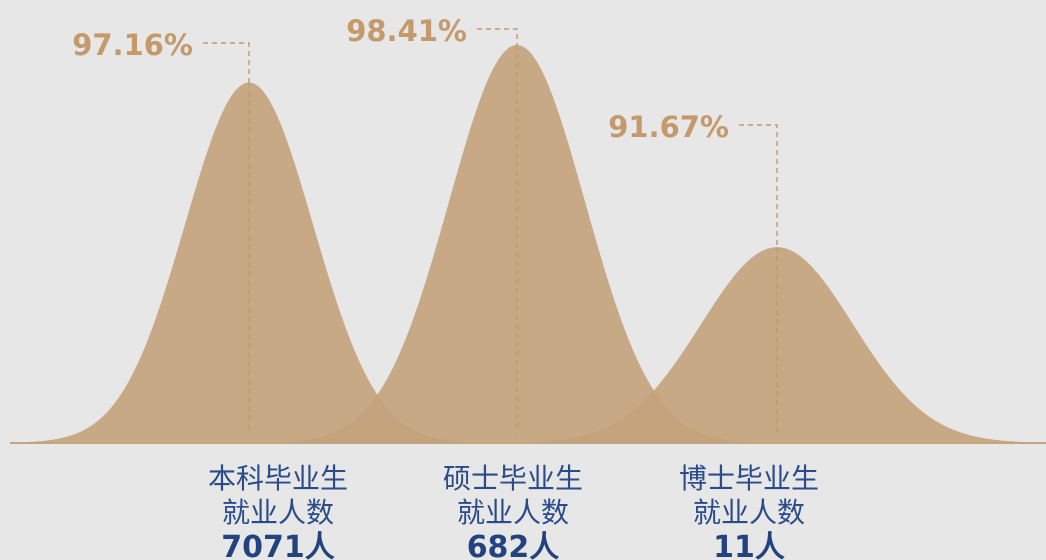 The width and height of the screenshot is (1046, 560). What do you see at coordinates (132, 45) in the screenshot?
I see `value-label-1: 97.16%` at bounding box center [132, 45].